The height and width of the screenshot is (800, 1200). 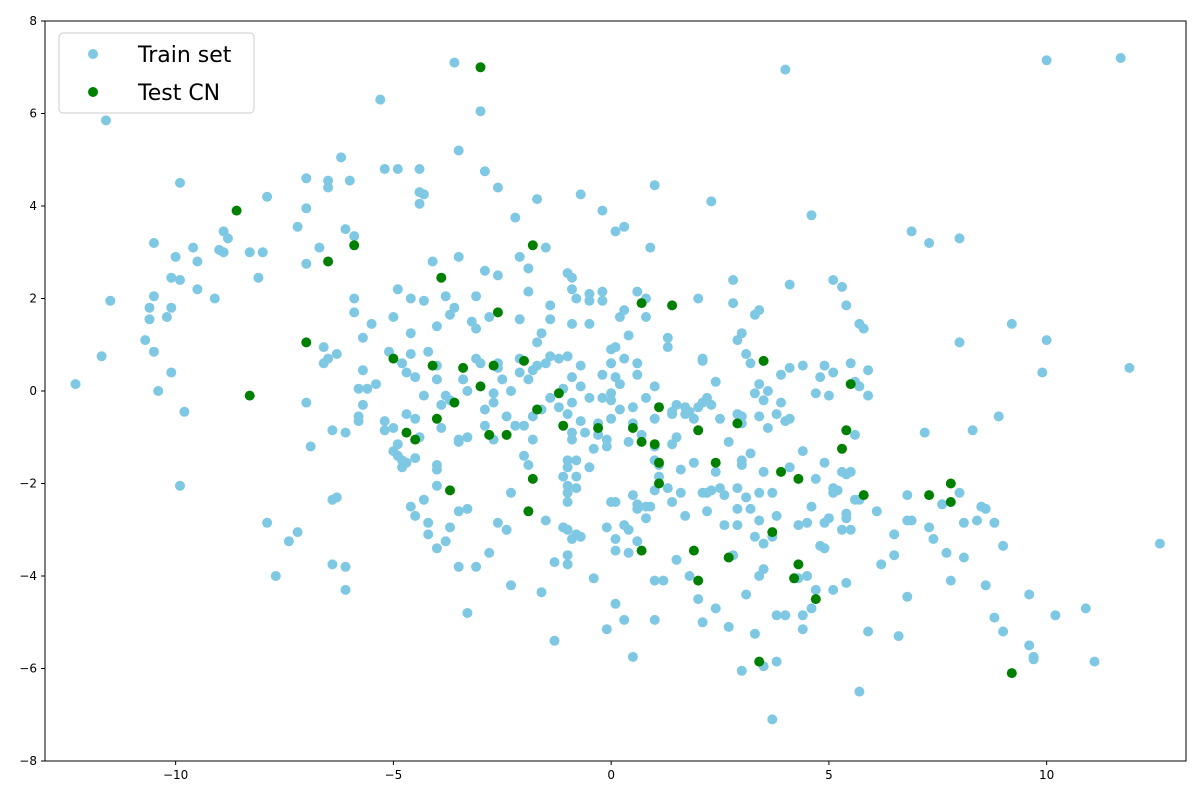 What do you see at coordinates (33, 391) in the screenshot?
I see `y-tick-label: 0` at bounding box center [33, 391].